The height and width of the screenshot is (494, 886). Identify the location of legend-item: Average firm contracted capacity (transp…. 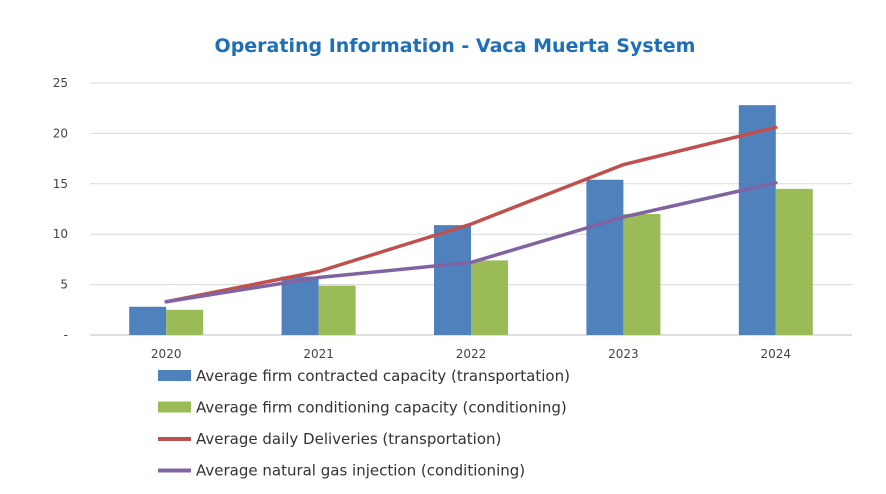
(364, 376).